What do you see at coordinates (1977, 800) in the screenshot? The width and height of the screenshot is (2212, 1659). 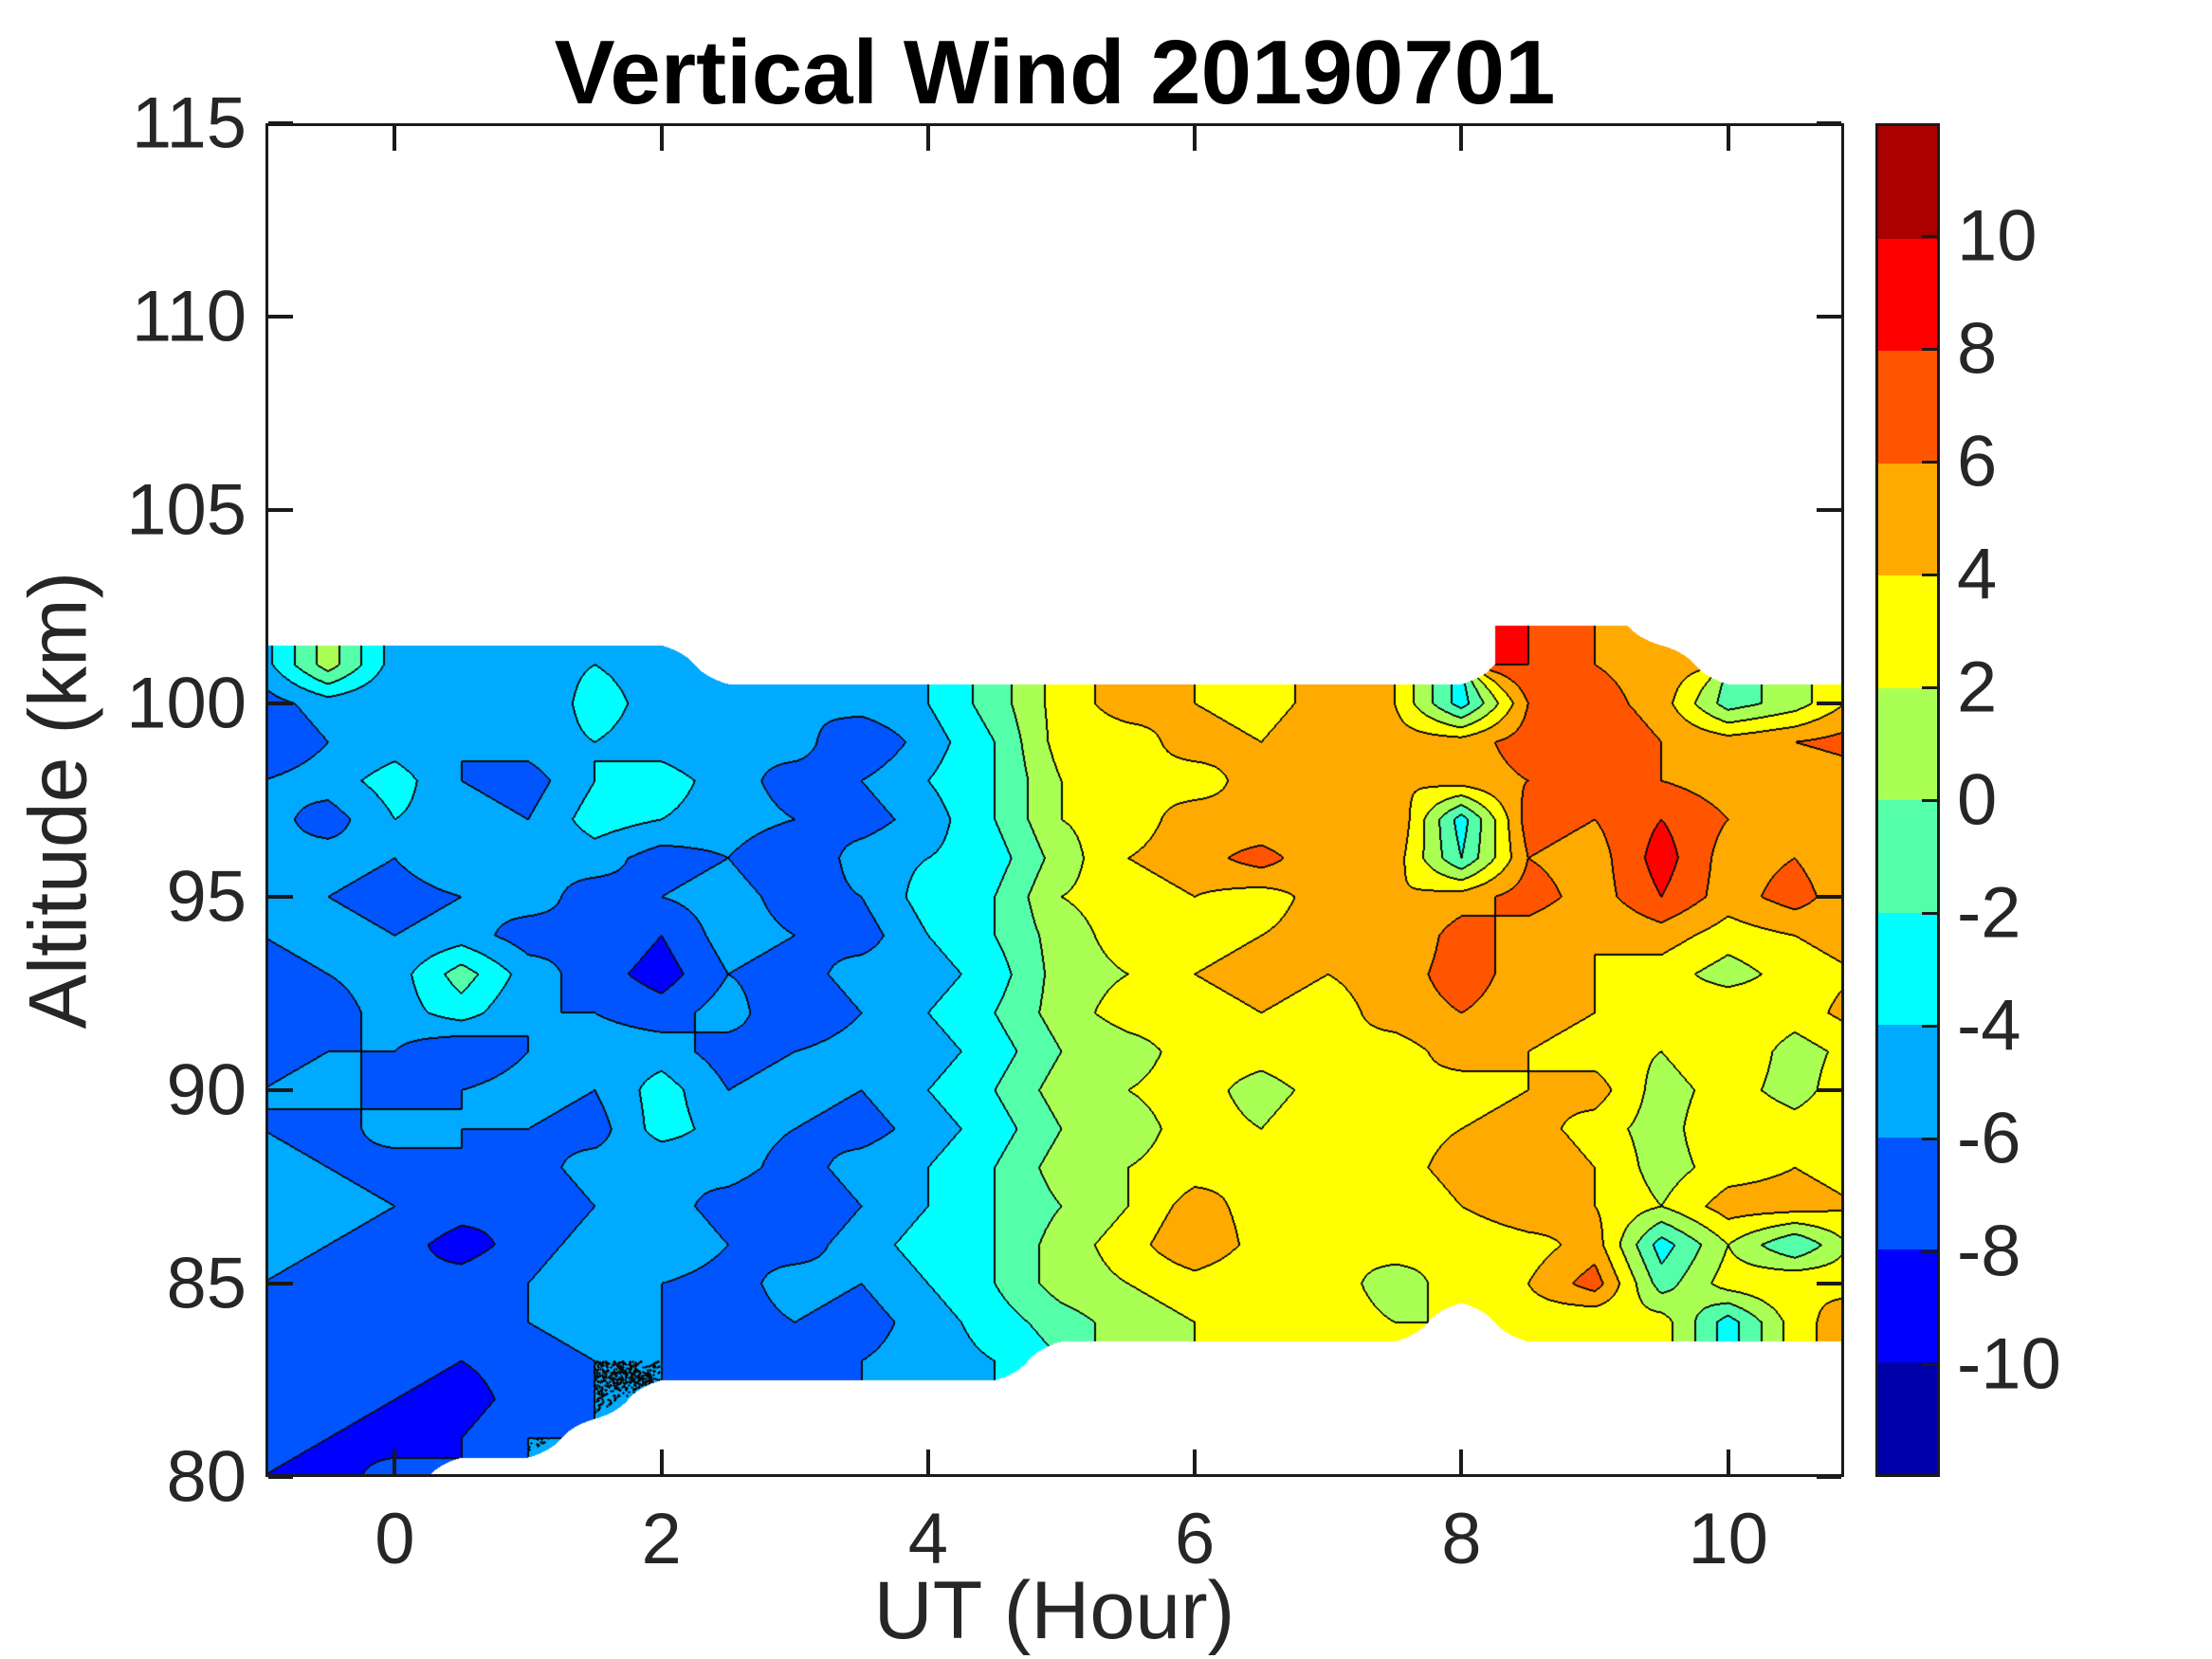 I see `colorbar-tick-label: 0` at bounding box center [1977, 800].